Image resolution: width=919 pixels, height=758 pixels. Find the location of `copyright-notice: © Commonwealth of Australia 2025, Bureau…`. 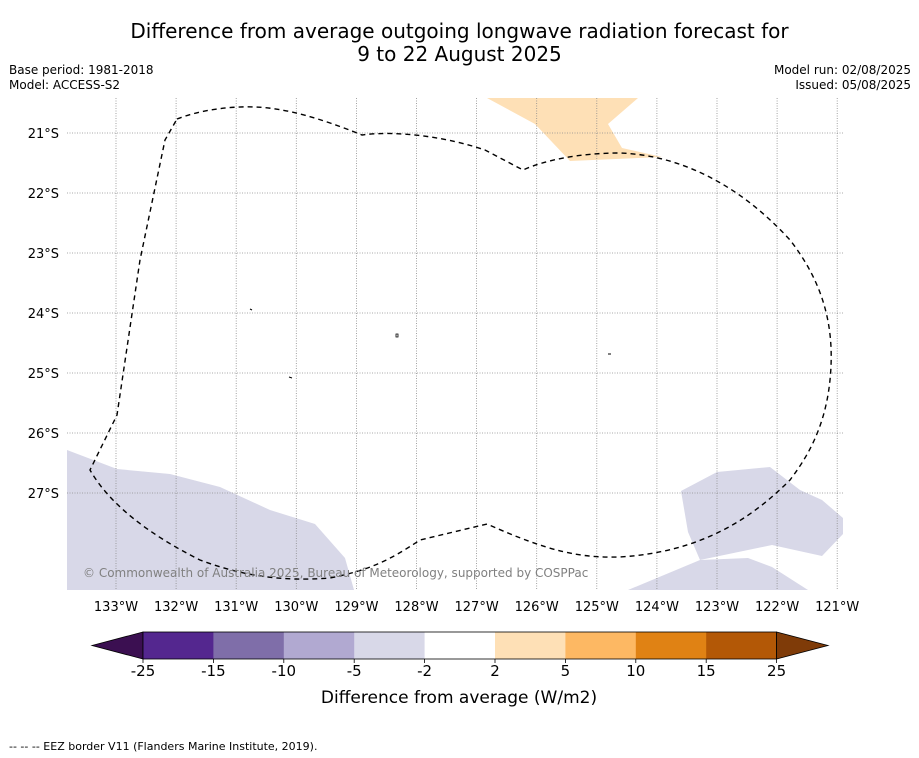

copyright-notice: © Commonwealth of Australia 2025, Bureau… is located at coordinates (335, 573).